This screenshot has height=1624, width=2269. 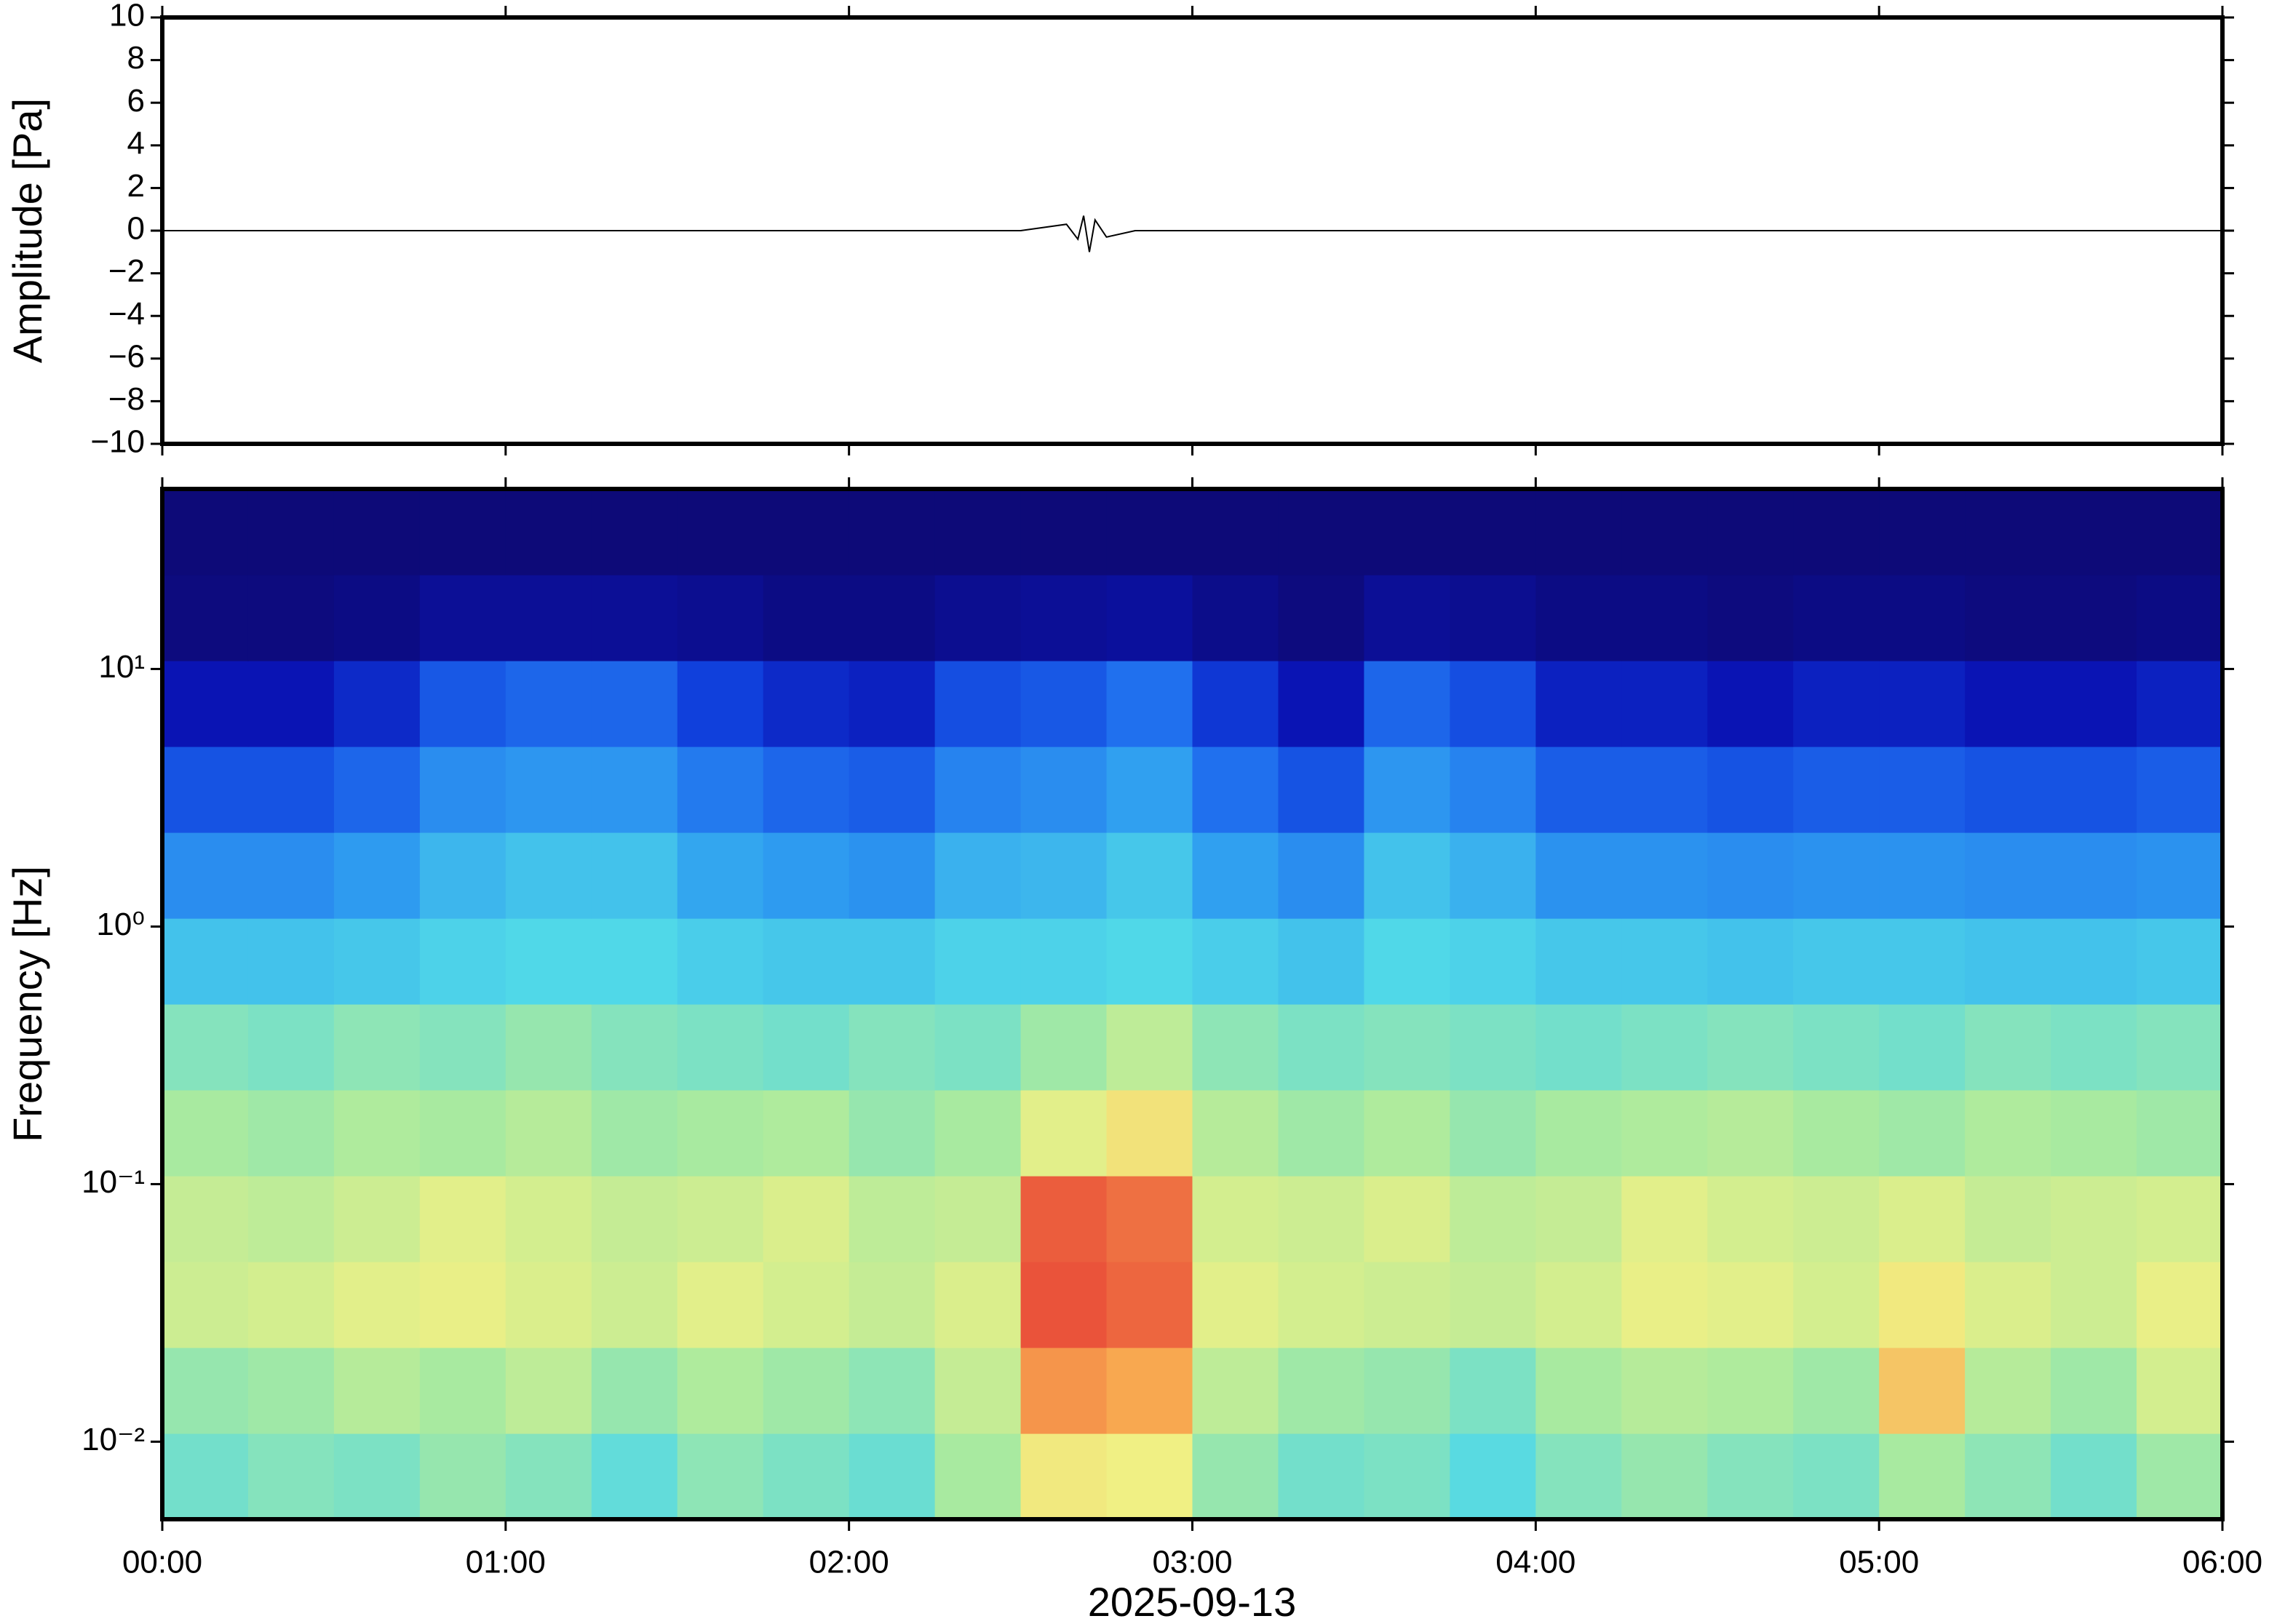 I want to click on x-axis-title: 2025-09-13, so click(x=1192, y=1601).